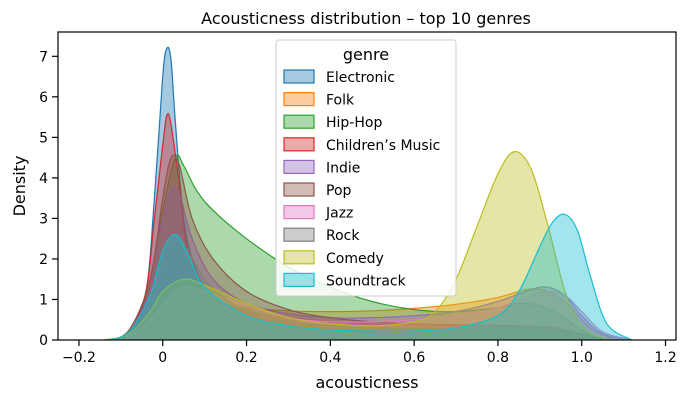  I want to click on x-tick-label: 0.2, so click(246, 358).